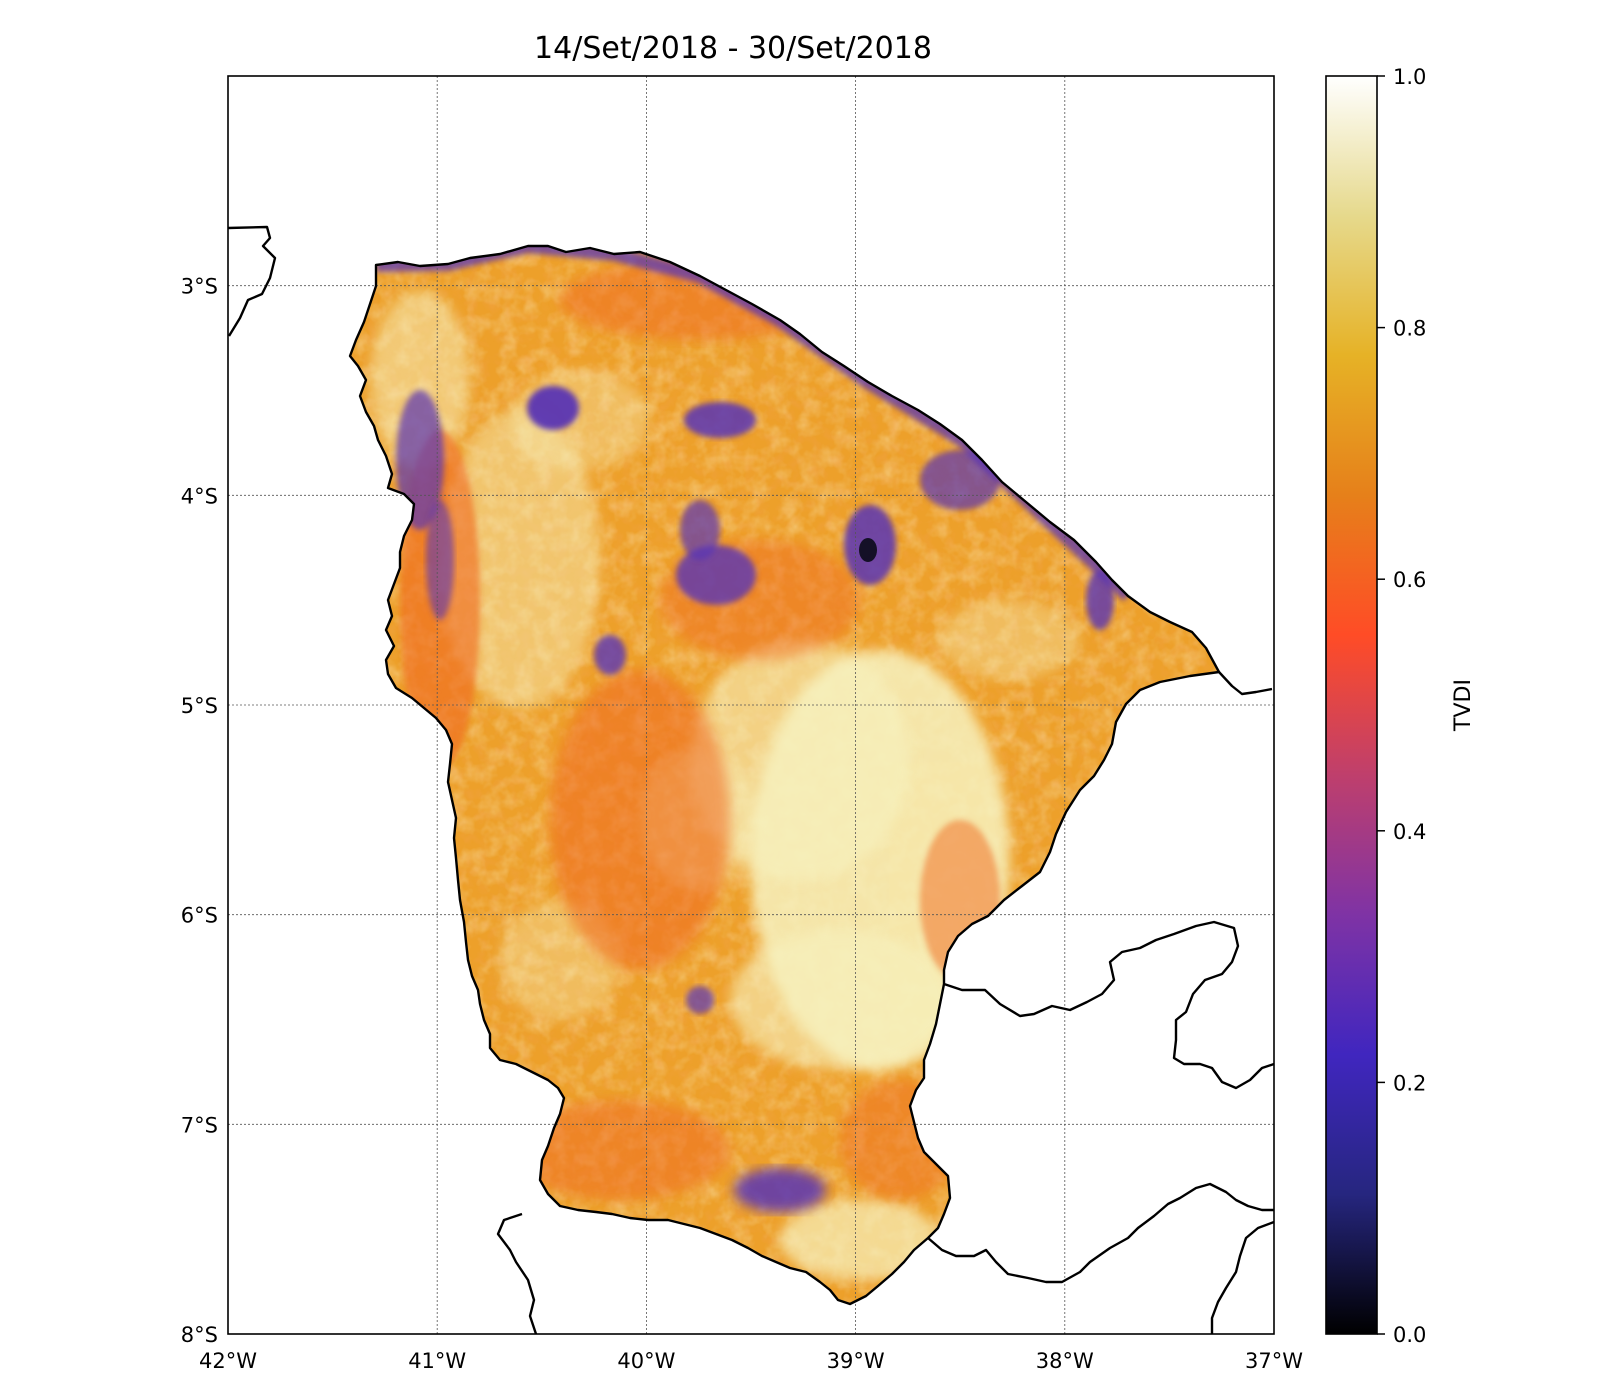 The image size is (1600, 1400). Describe the element at coordinates (1109, 1005) in the screenshot. I see `pb-border` at that location.